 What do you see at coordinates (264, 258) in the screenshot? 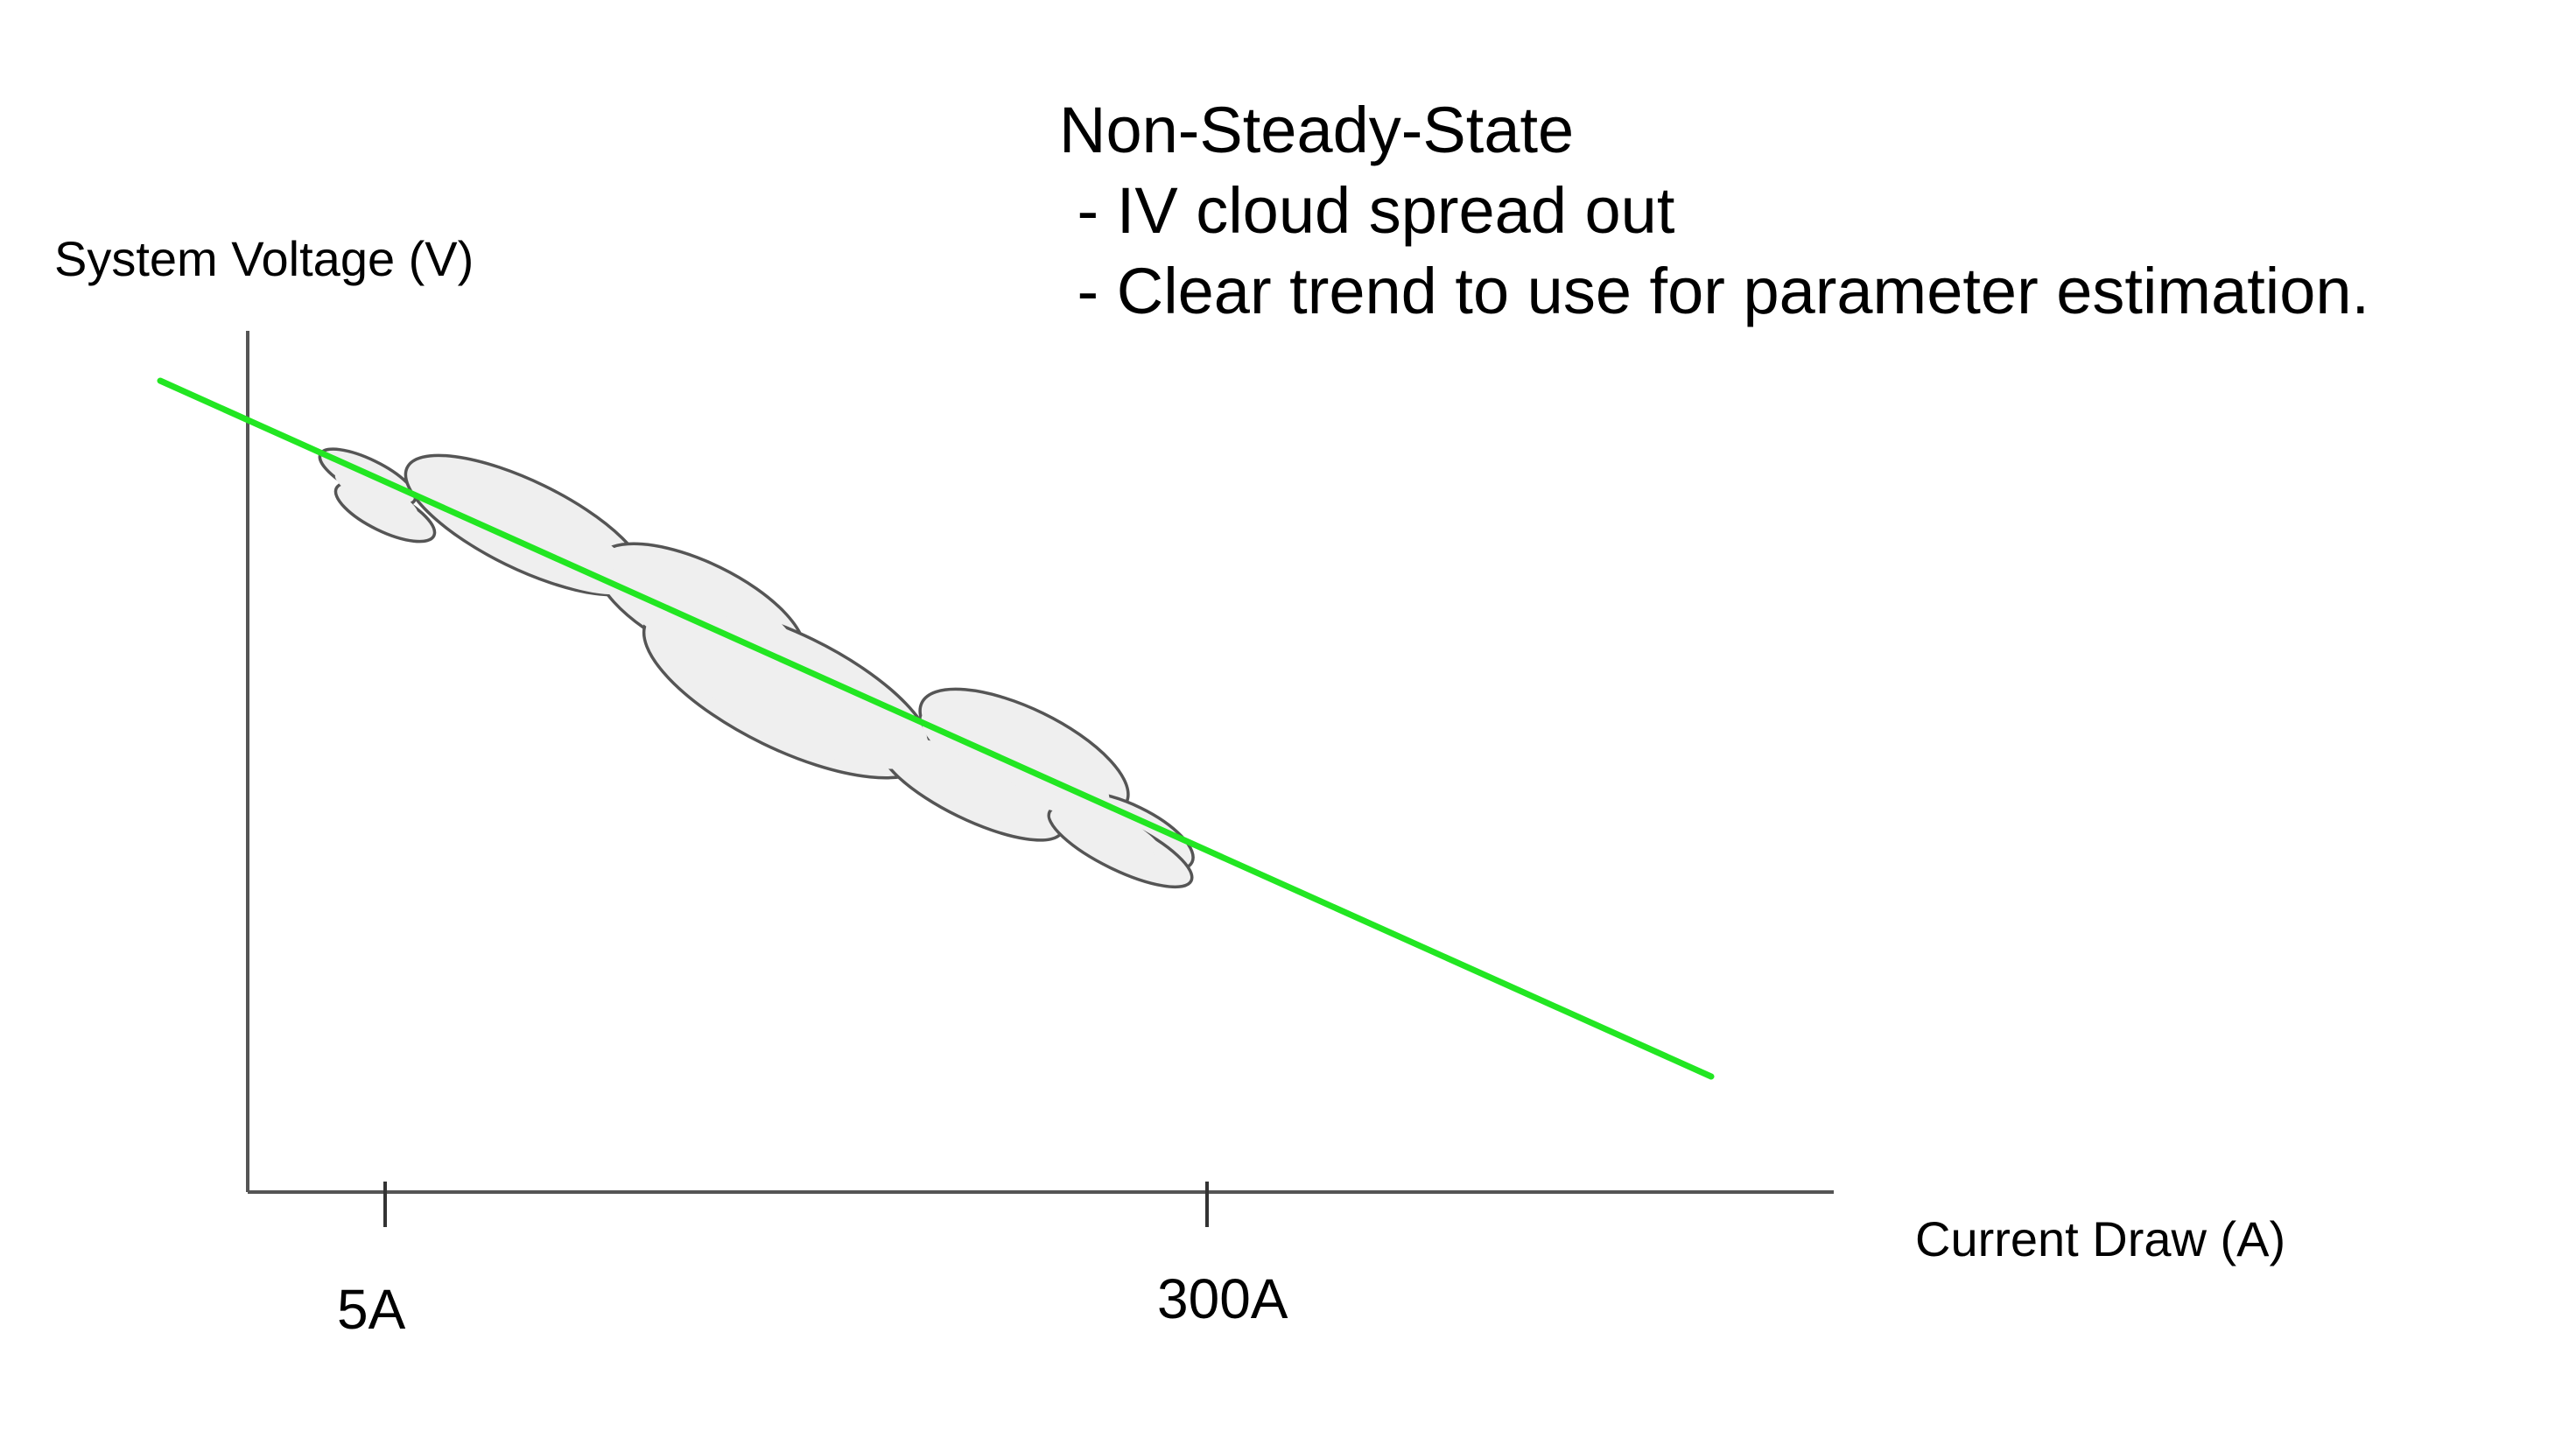
I see `y-axis-label: System Voltage (V)` at bounding box center [264, 258].